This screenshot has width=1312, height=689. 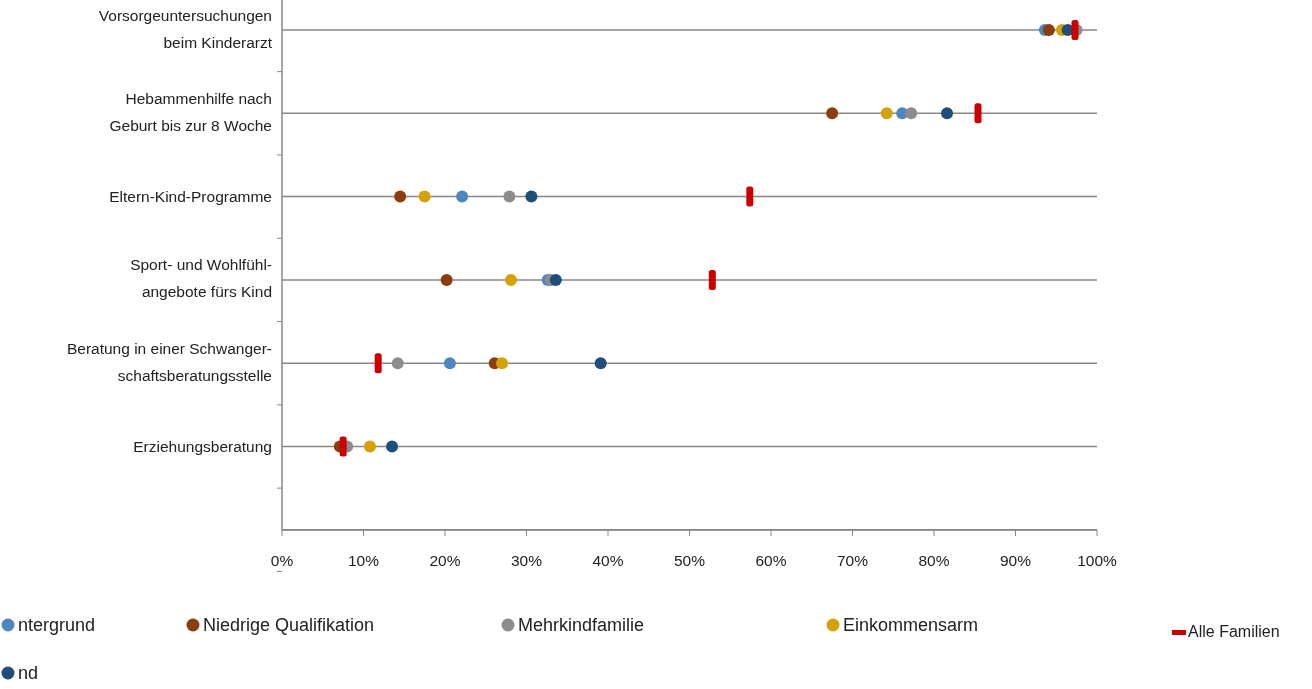 I want to click on x-tick-label: 70%, so click(x=852, y=560).